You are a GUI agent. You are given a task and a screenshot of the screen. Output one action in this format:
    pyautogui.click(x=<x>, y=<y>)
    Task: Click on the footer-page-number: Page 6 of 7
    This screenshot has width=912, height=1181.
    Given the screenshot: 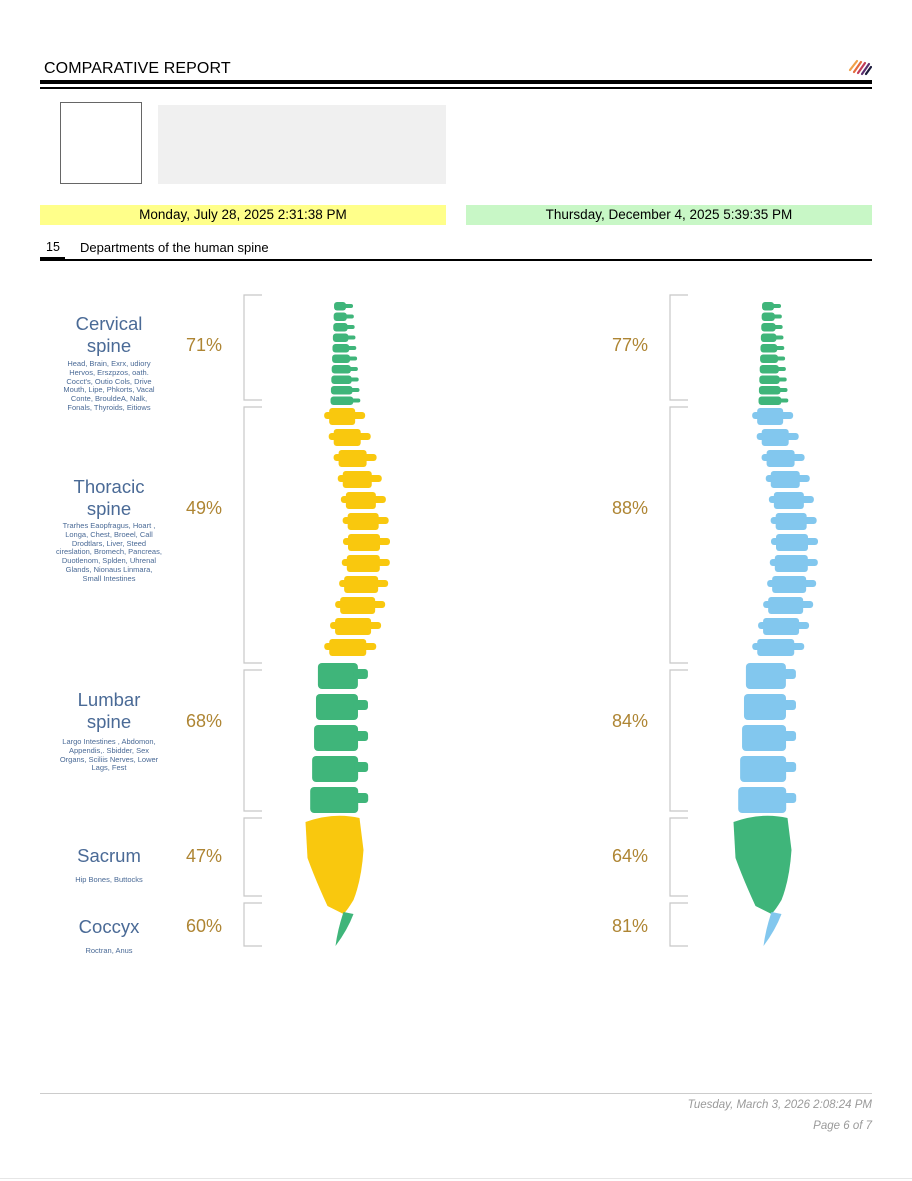 What is the action you would take?
    pyautogui.click(x=842, y=1126)
    